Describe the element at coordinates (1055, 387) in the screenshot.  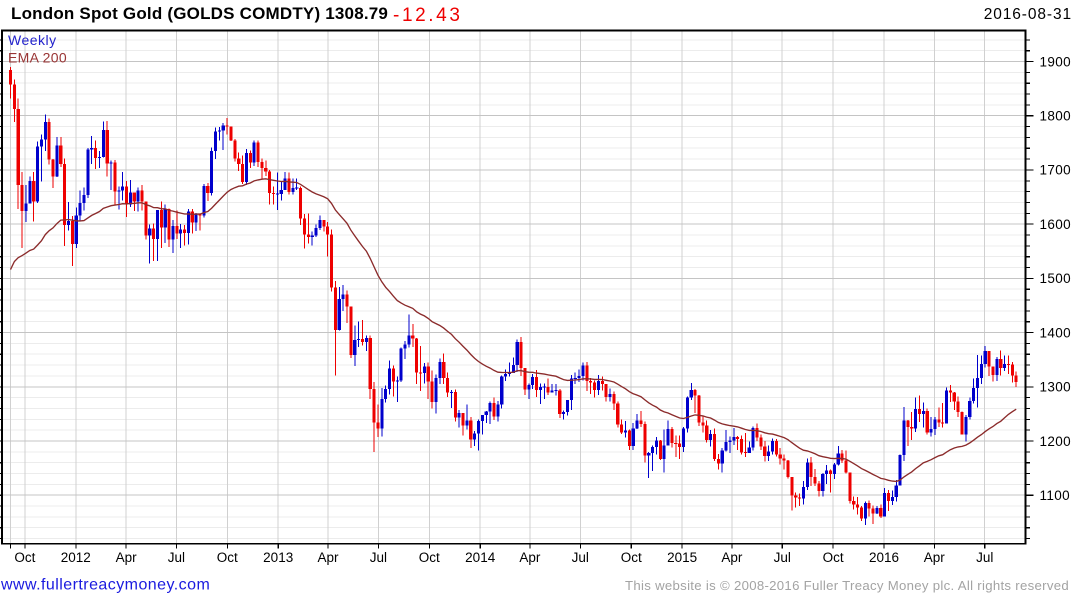
I see `svg-text: 1300` at that location.